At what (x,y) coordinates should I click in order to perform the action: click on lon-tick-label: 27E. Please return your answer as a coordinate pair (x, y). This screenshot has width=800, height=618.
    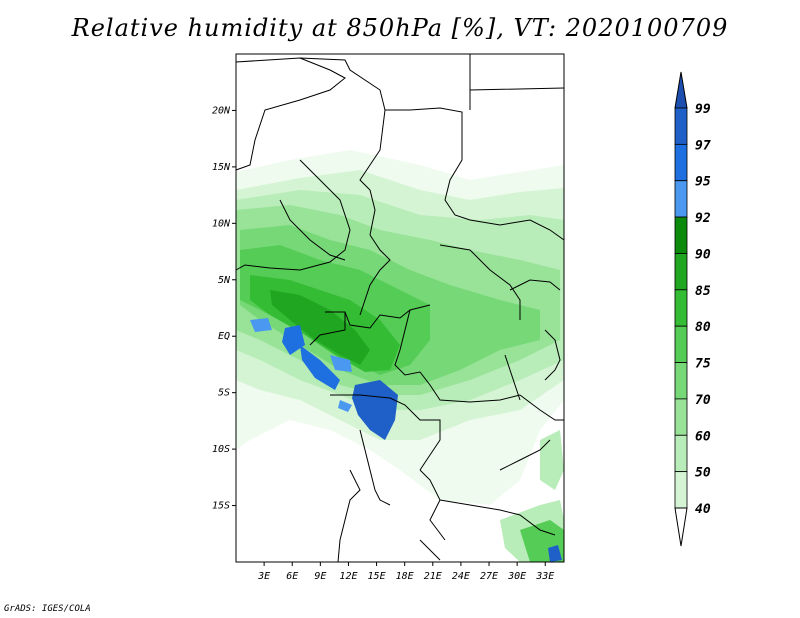
    Looking at the image, I should click on (489, 576).